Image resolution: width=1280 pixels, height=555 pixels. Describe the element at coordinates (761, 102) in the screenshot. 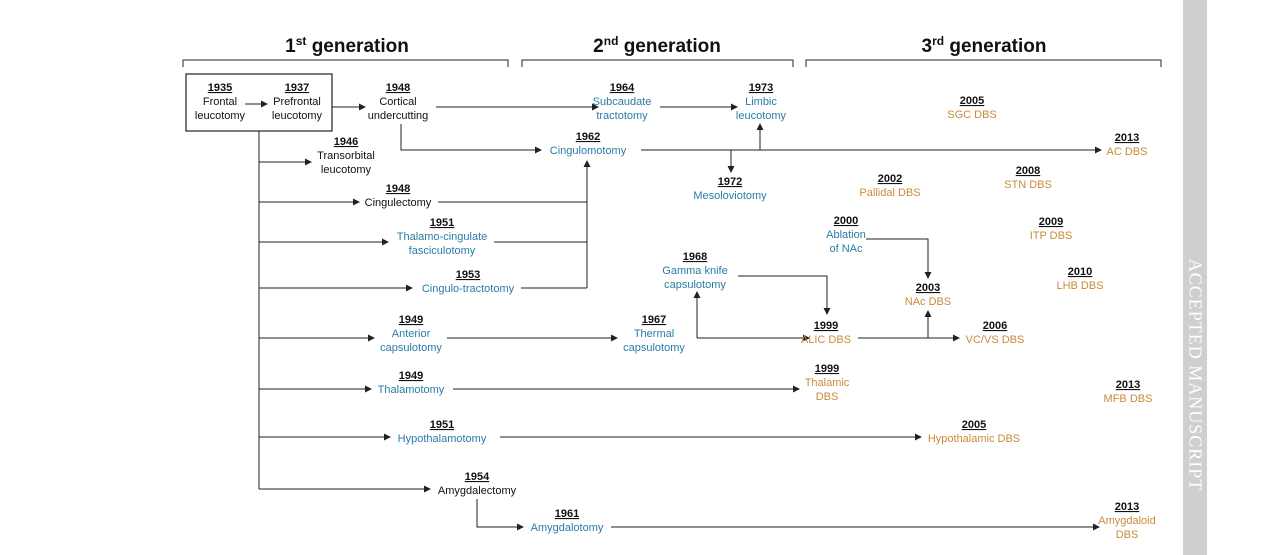

I see `node-limbic: 1973 Limbic leucotomy` at that location.